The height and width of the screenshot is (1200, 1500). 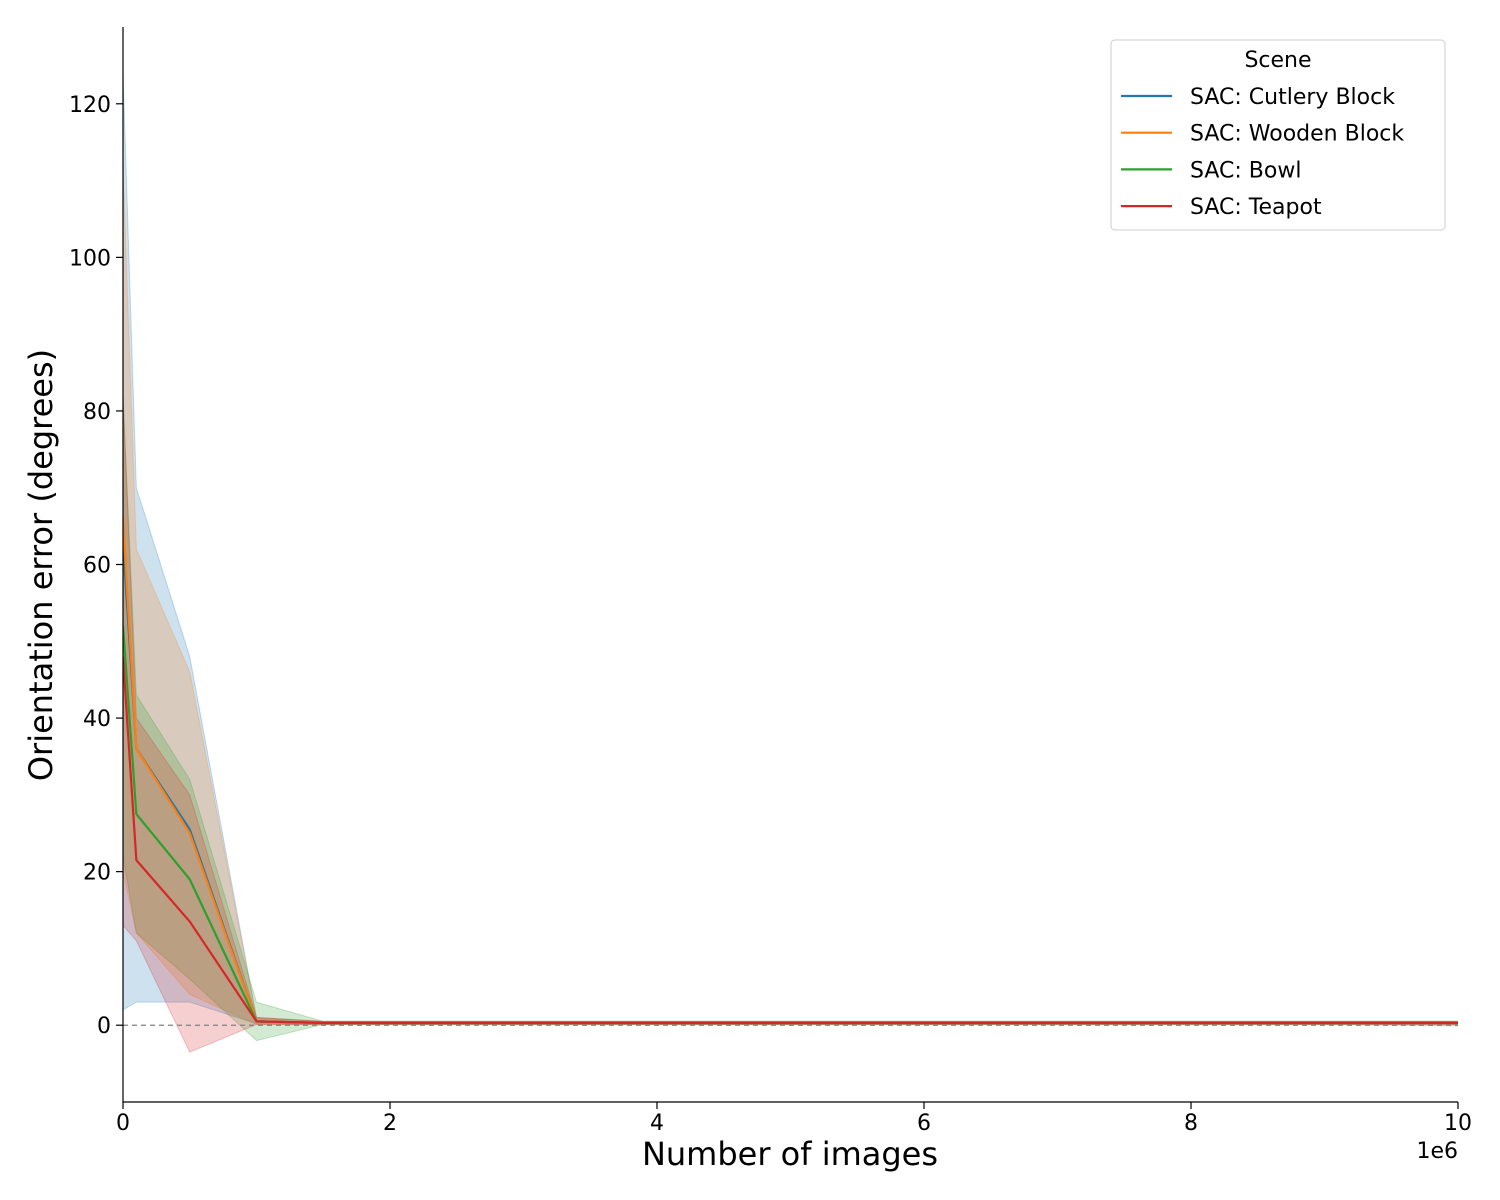 What do you see at coordinates (790, 1154) in the screenshot?
I see `x-axis-label: Number of images` at bounding box center [790, 1154].